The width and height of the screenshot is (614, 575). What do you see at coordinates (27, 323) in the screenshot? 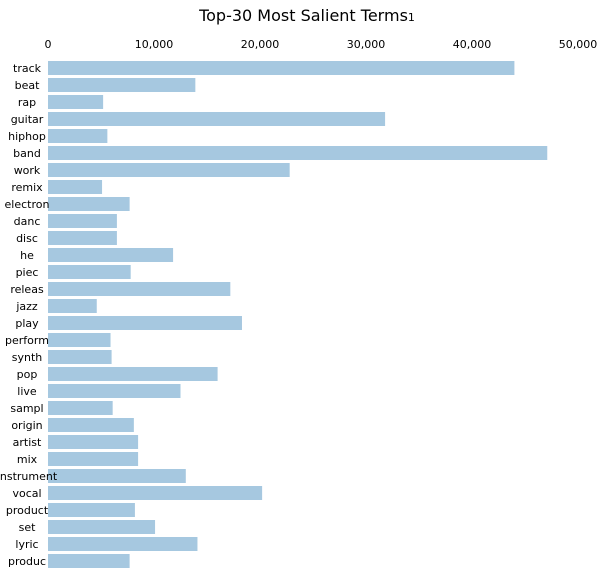
I see `category-label: play` at bounding box center [27, 323].